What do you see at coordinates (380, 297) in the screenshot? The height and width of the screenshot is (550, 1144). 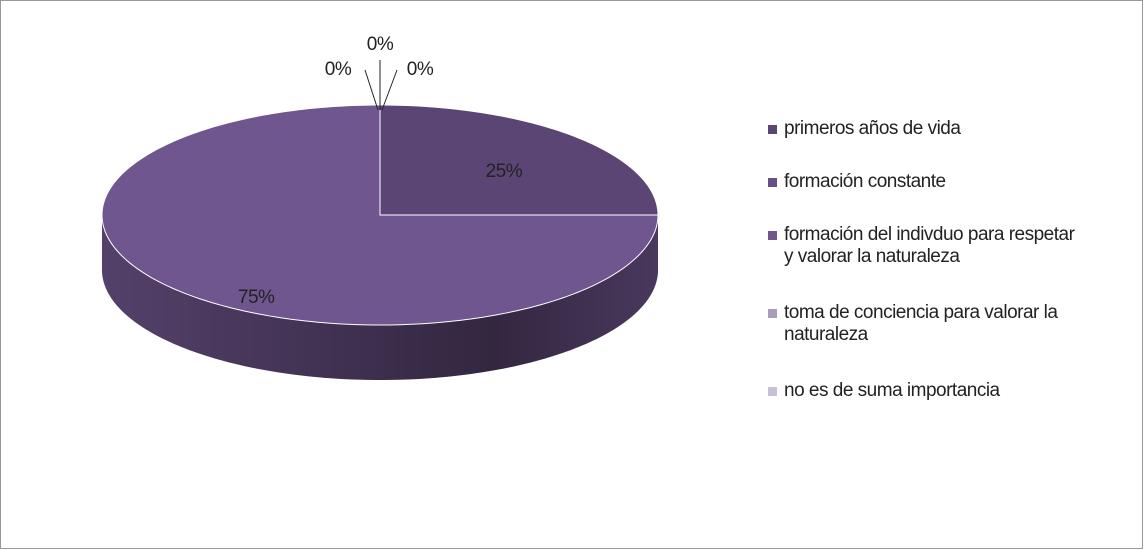 I see `slice-side-shade` at bounding box center [380, 297].